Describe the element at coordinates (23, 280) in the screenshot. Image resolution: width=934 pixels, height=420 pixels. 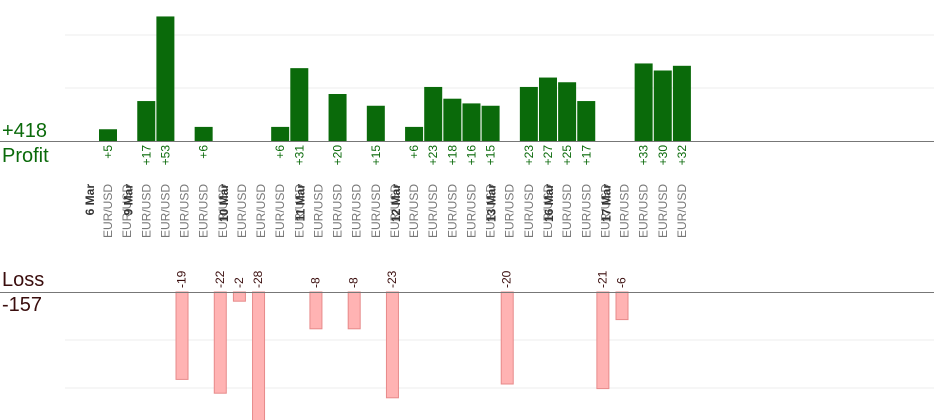
I see `loss-label: Loss` at that location.